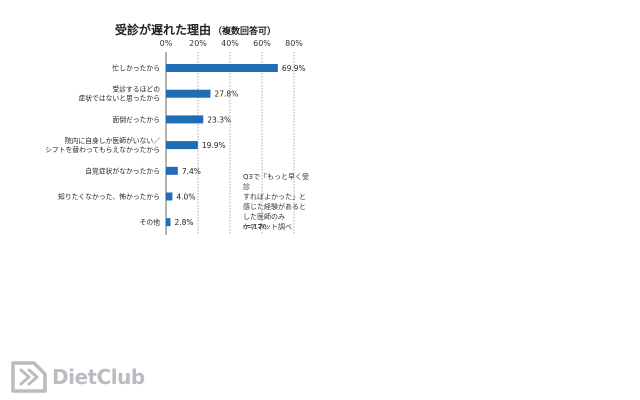 The width and height of the screenshot is (640, 400). Describe the element at coordinates (226, 94) in the screenshot. I see `bar-value-label: 27.8%` at that location.